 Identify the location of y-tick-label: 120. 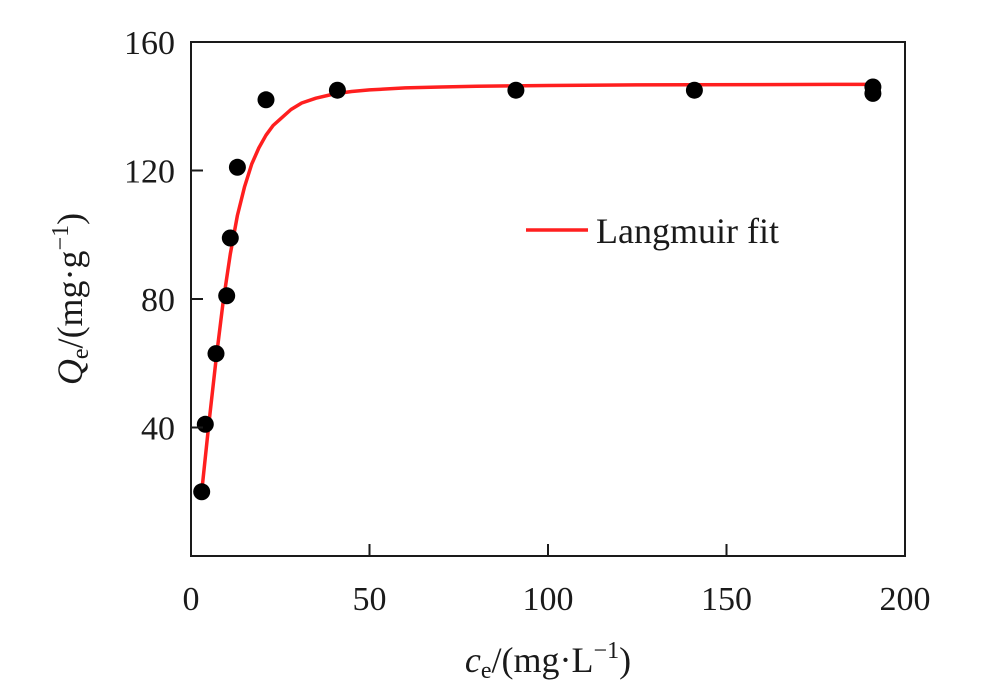
(149, 172).